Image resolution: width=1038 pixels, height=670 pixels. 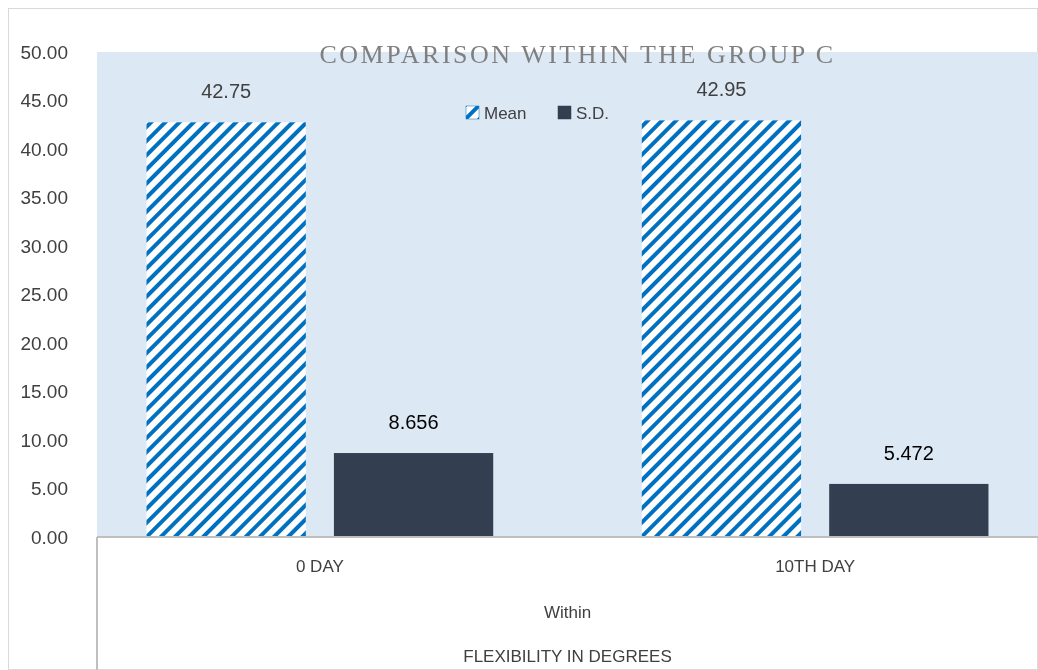 I want to click on data-label: 5.472, so click(x=908, y=452).